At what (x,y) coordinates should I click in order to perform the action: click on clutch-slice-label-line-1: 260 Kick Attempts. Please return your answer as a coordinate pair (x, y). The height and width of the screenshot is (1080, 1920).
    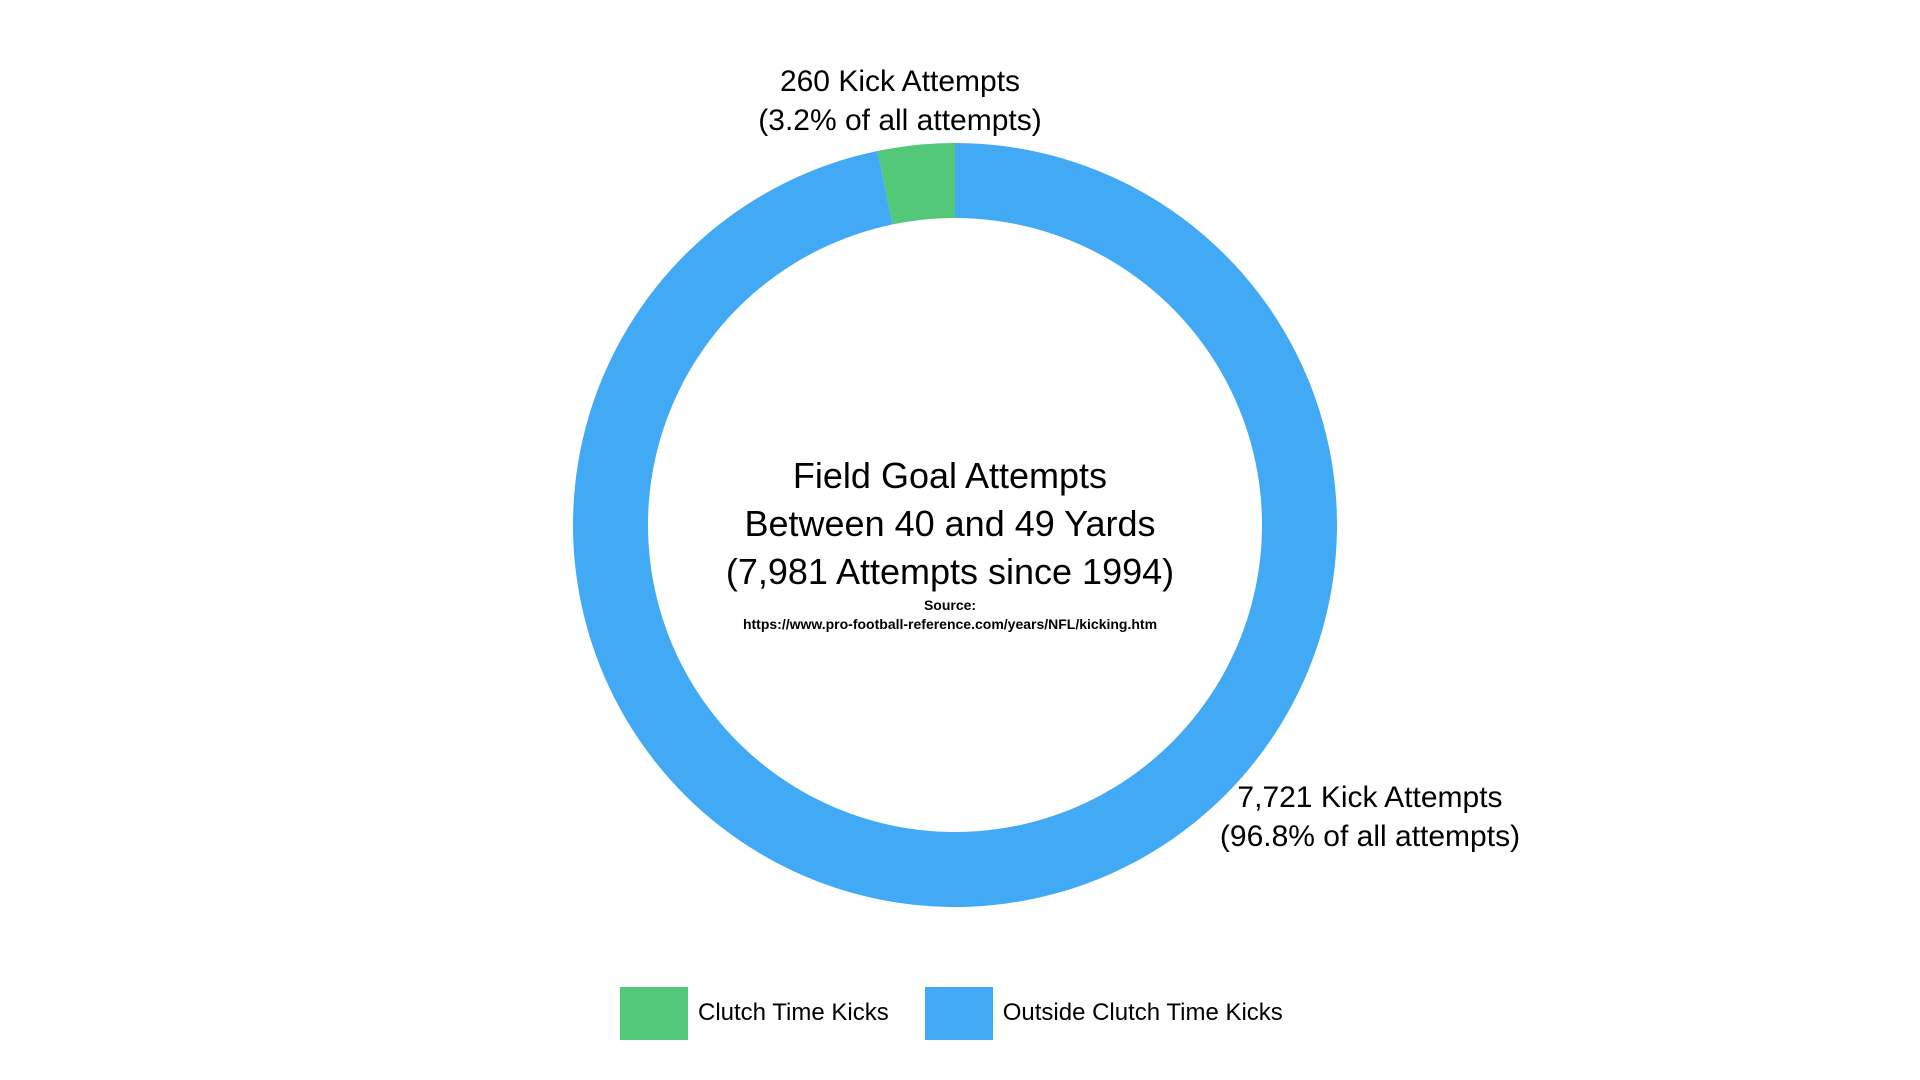
    Looking at the image, I should click on (900, 81).